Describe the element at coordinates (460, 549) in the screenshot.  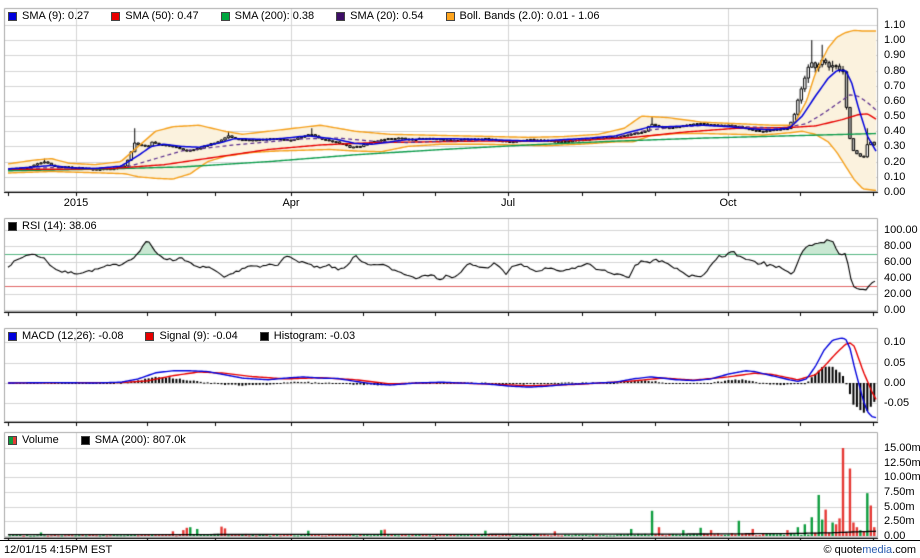
I see `footer: 12/01/15 4:15PM EST © quotemedia.com` at that location.